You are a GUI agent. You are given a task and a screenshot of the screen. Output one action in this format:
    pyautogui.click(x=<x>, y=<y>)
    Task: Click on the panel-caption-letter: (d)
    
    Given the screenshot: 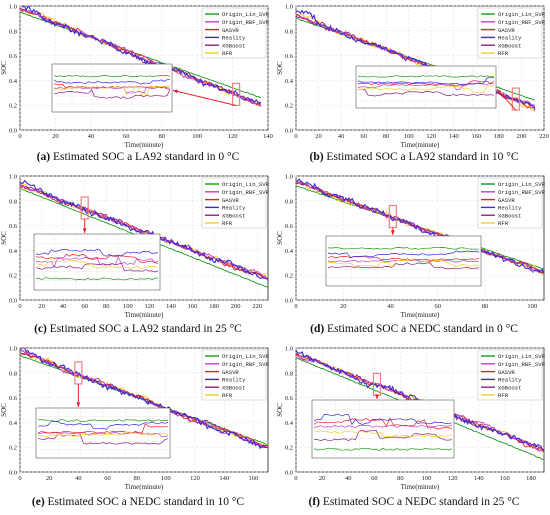 What is the action you would take?
    pyautogui.click(x=317, y=329)
    